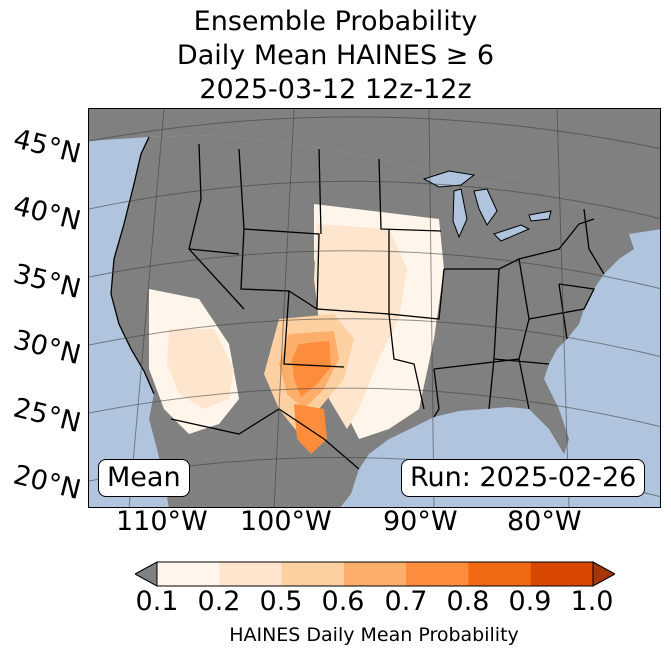  I want to click on lat-label-40n: 40°N, so click(47, 214).